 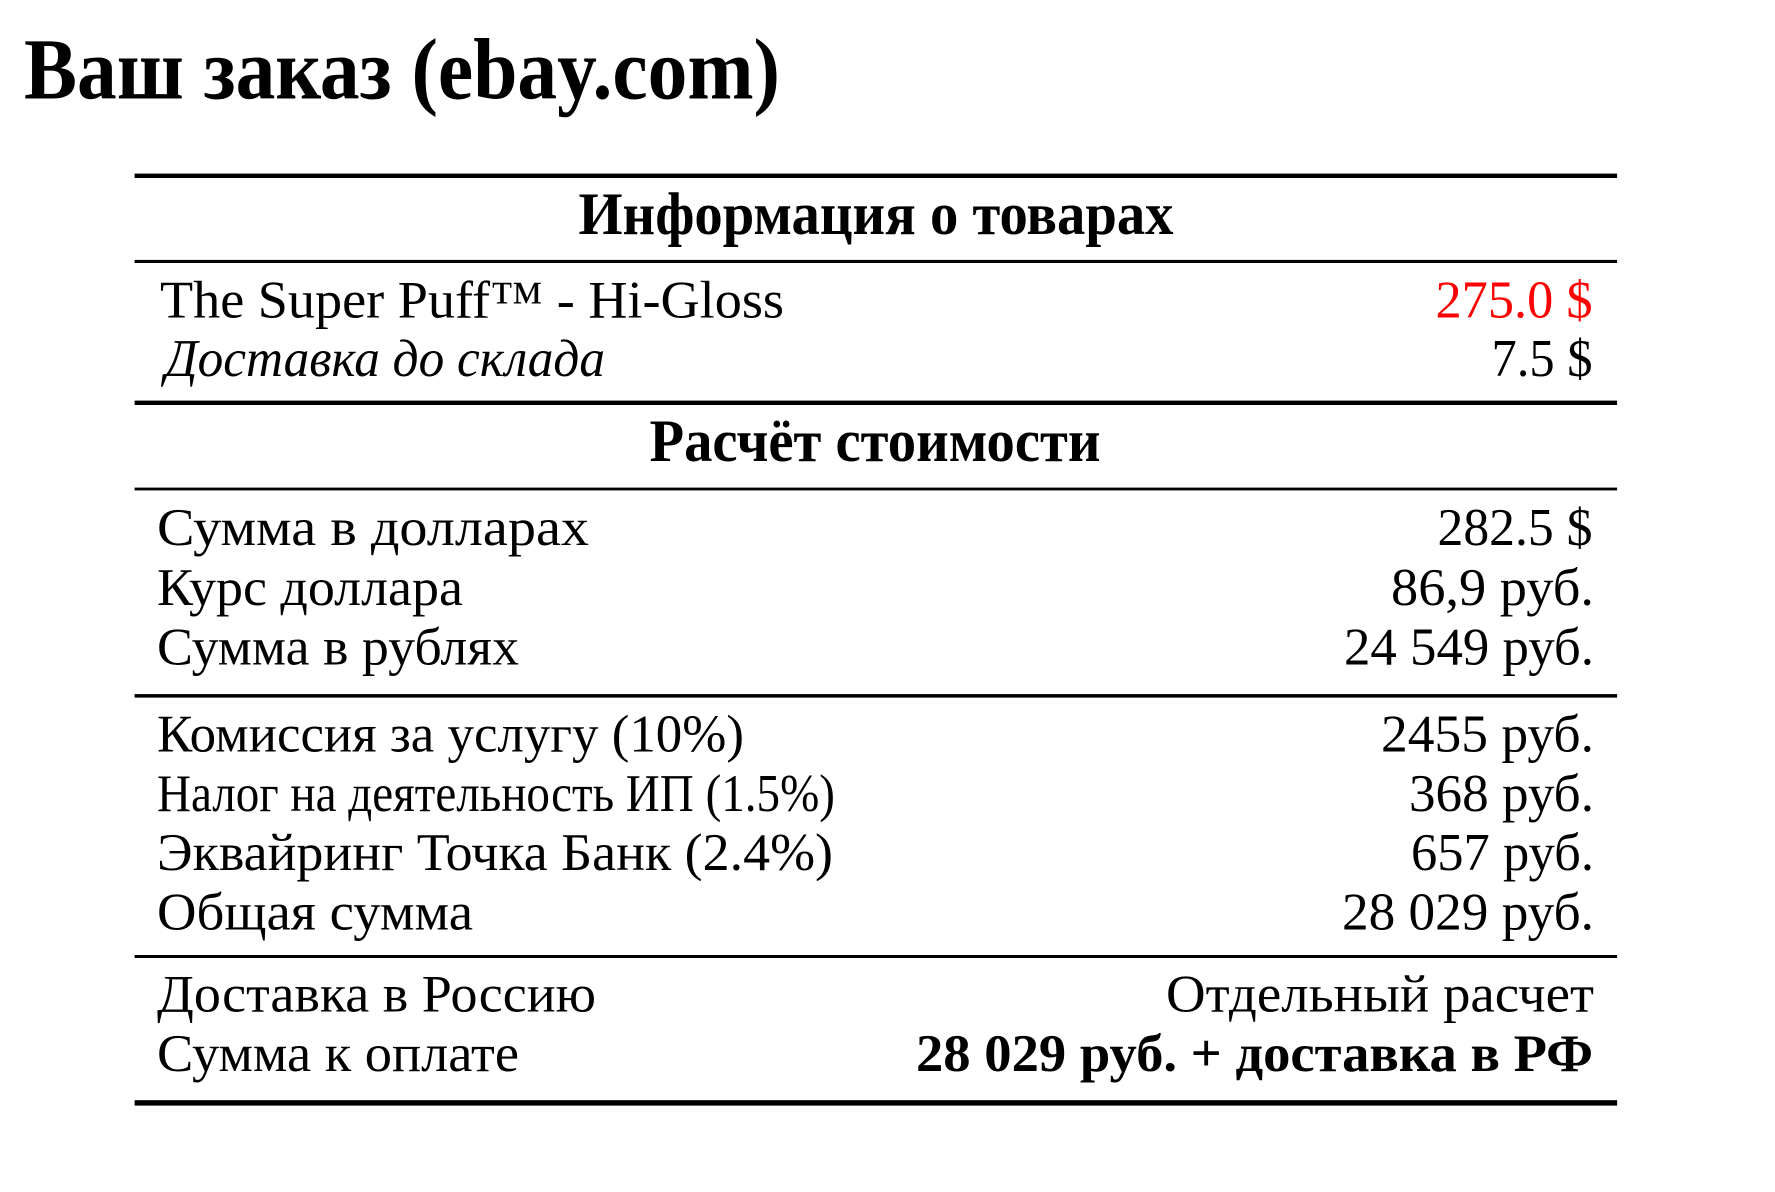 What do you see at coordinates (1502, 853) in the screenshot?
I see `svg-text: 657 руб.` at bounding box center [1502, 853].